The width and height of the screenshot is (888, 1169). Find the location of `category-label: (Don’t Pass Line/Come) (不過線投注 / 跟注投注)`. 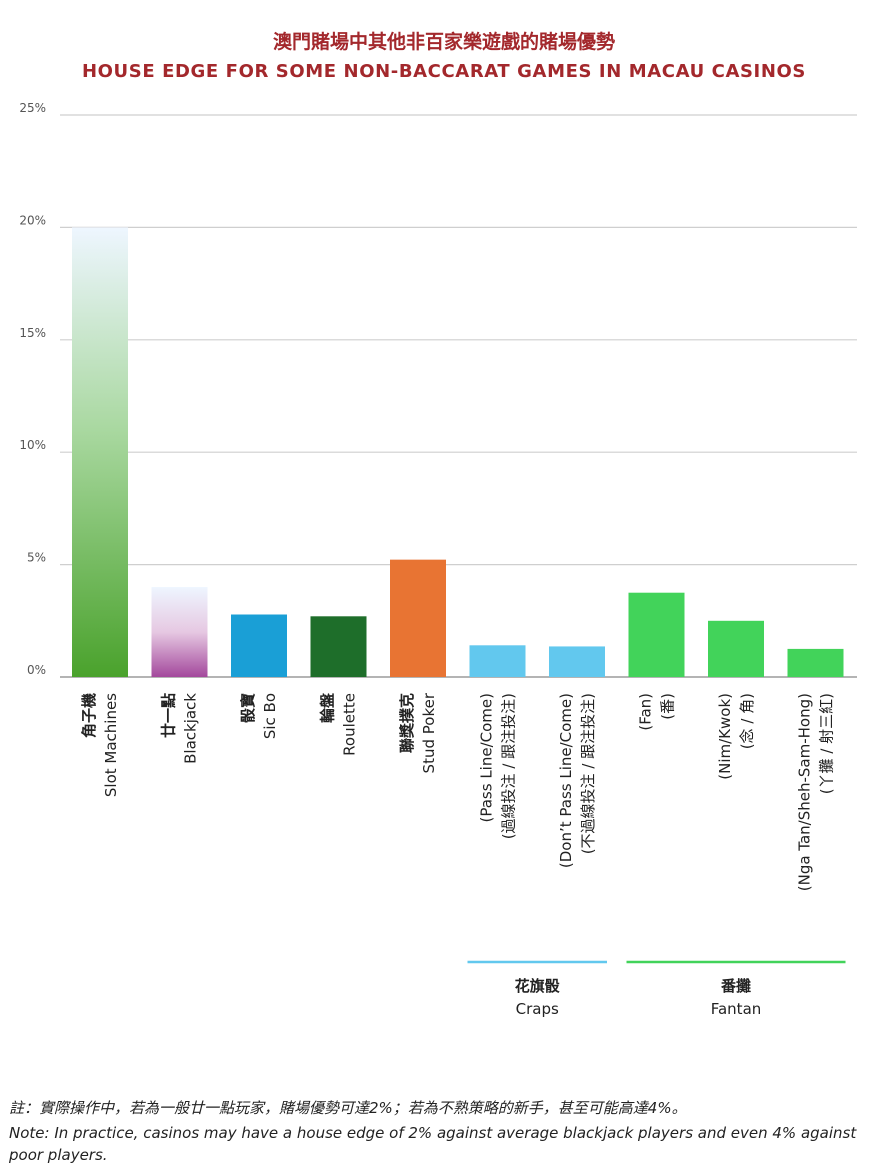

category-label: (Don’t Pass Line/Come) (不過線投注 / 跟注投注) is located at coordinates (577, 780).